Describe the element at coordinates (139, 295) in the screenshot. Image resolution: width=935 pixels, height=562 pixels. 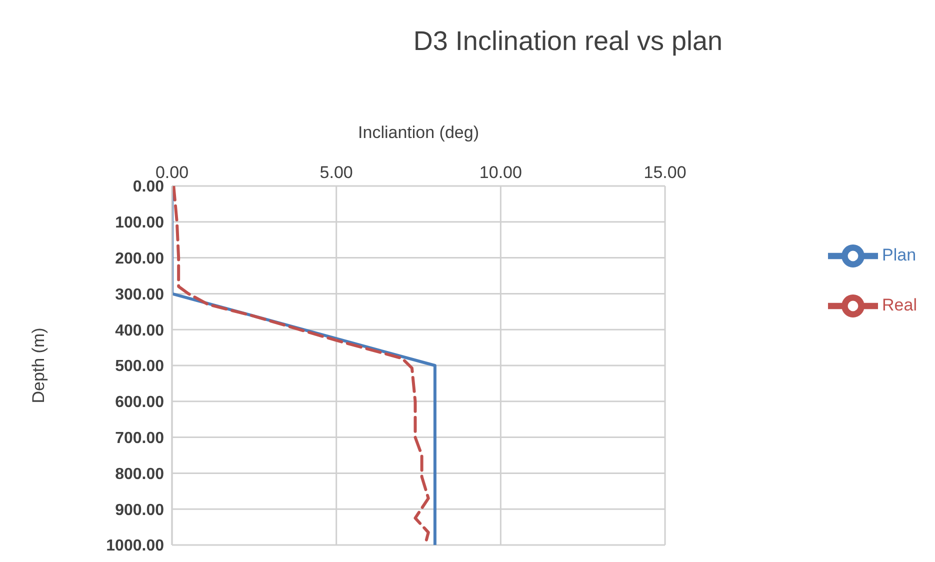
I see `y-tick-label: 300.00` at that location.